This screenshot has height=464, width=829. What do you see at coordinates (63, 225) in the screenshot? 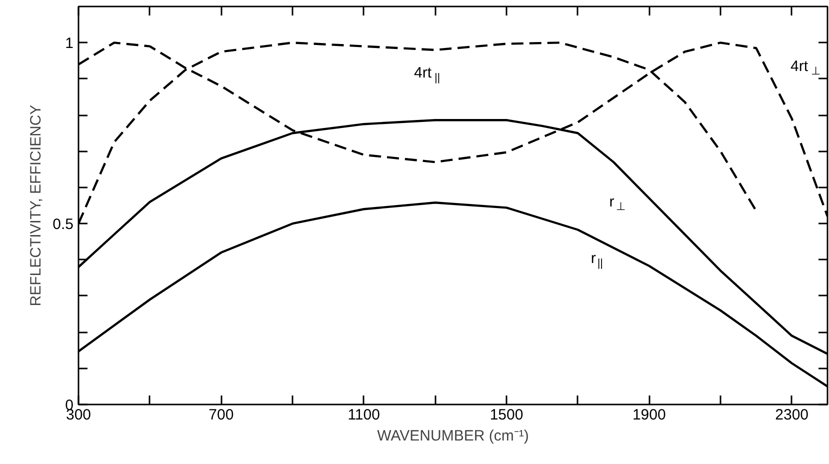
I see `y-tick-label: 0.5` at bounding box center [63, 225].